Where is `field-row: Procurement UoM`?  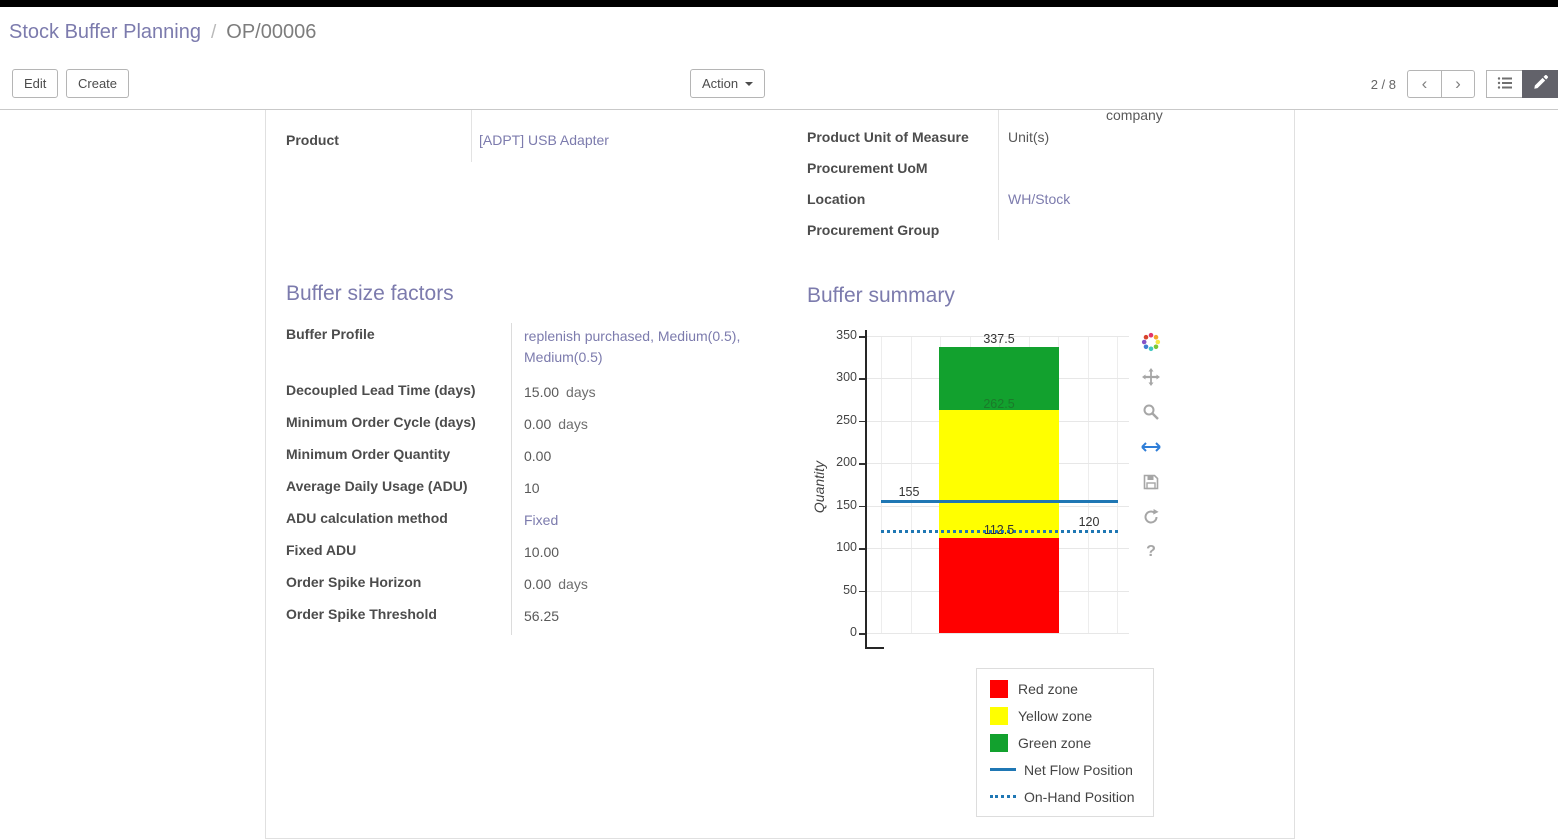 field-row: Procurement UoM is located at coordinates (1047, 172).